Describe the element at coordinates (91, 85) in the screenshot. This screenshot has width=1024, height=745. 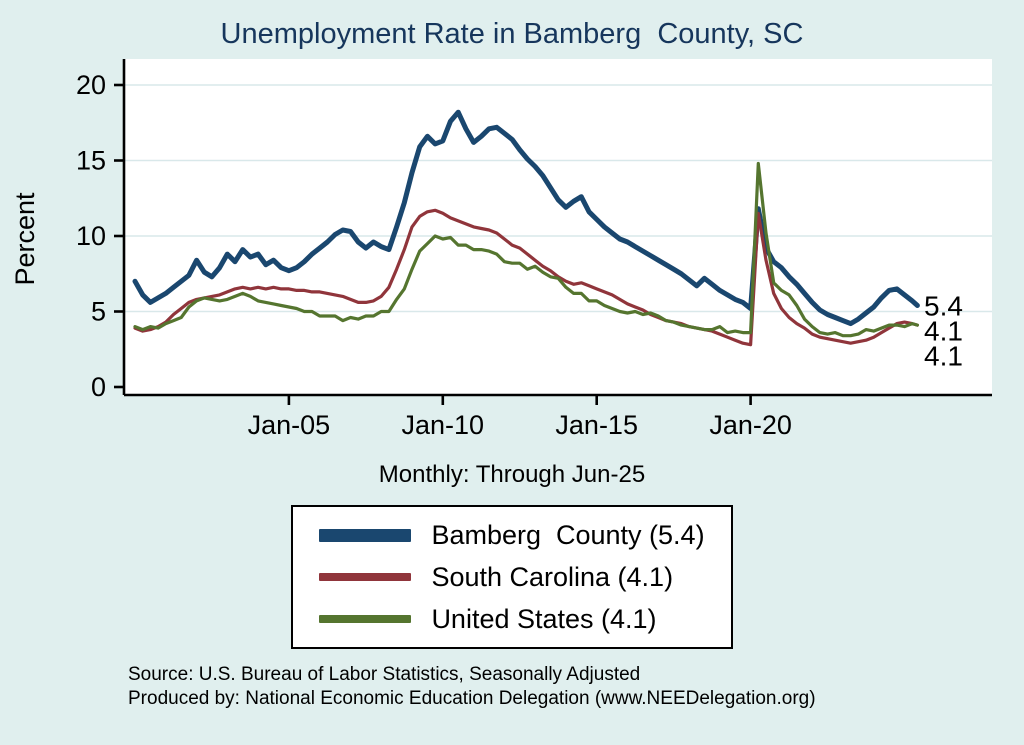
I see `y-tick-label: 20` at that location.